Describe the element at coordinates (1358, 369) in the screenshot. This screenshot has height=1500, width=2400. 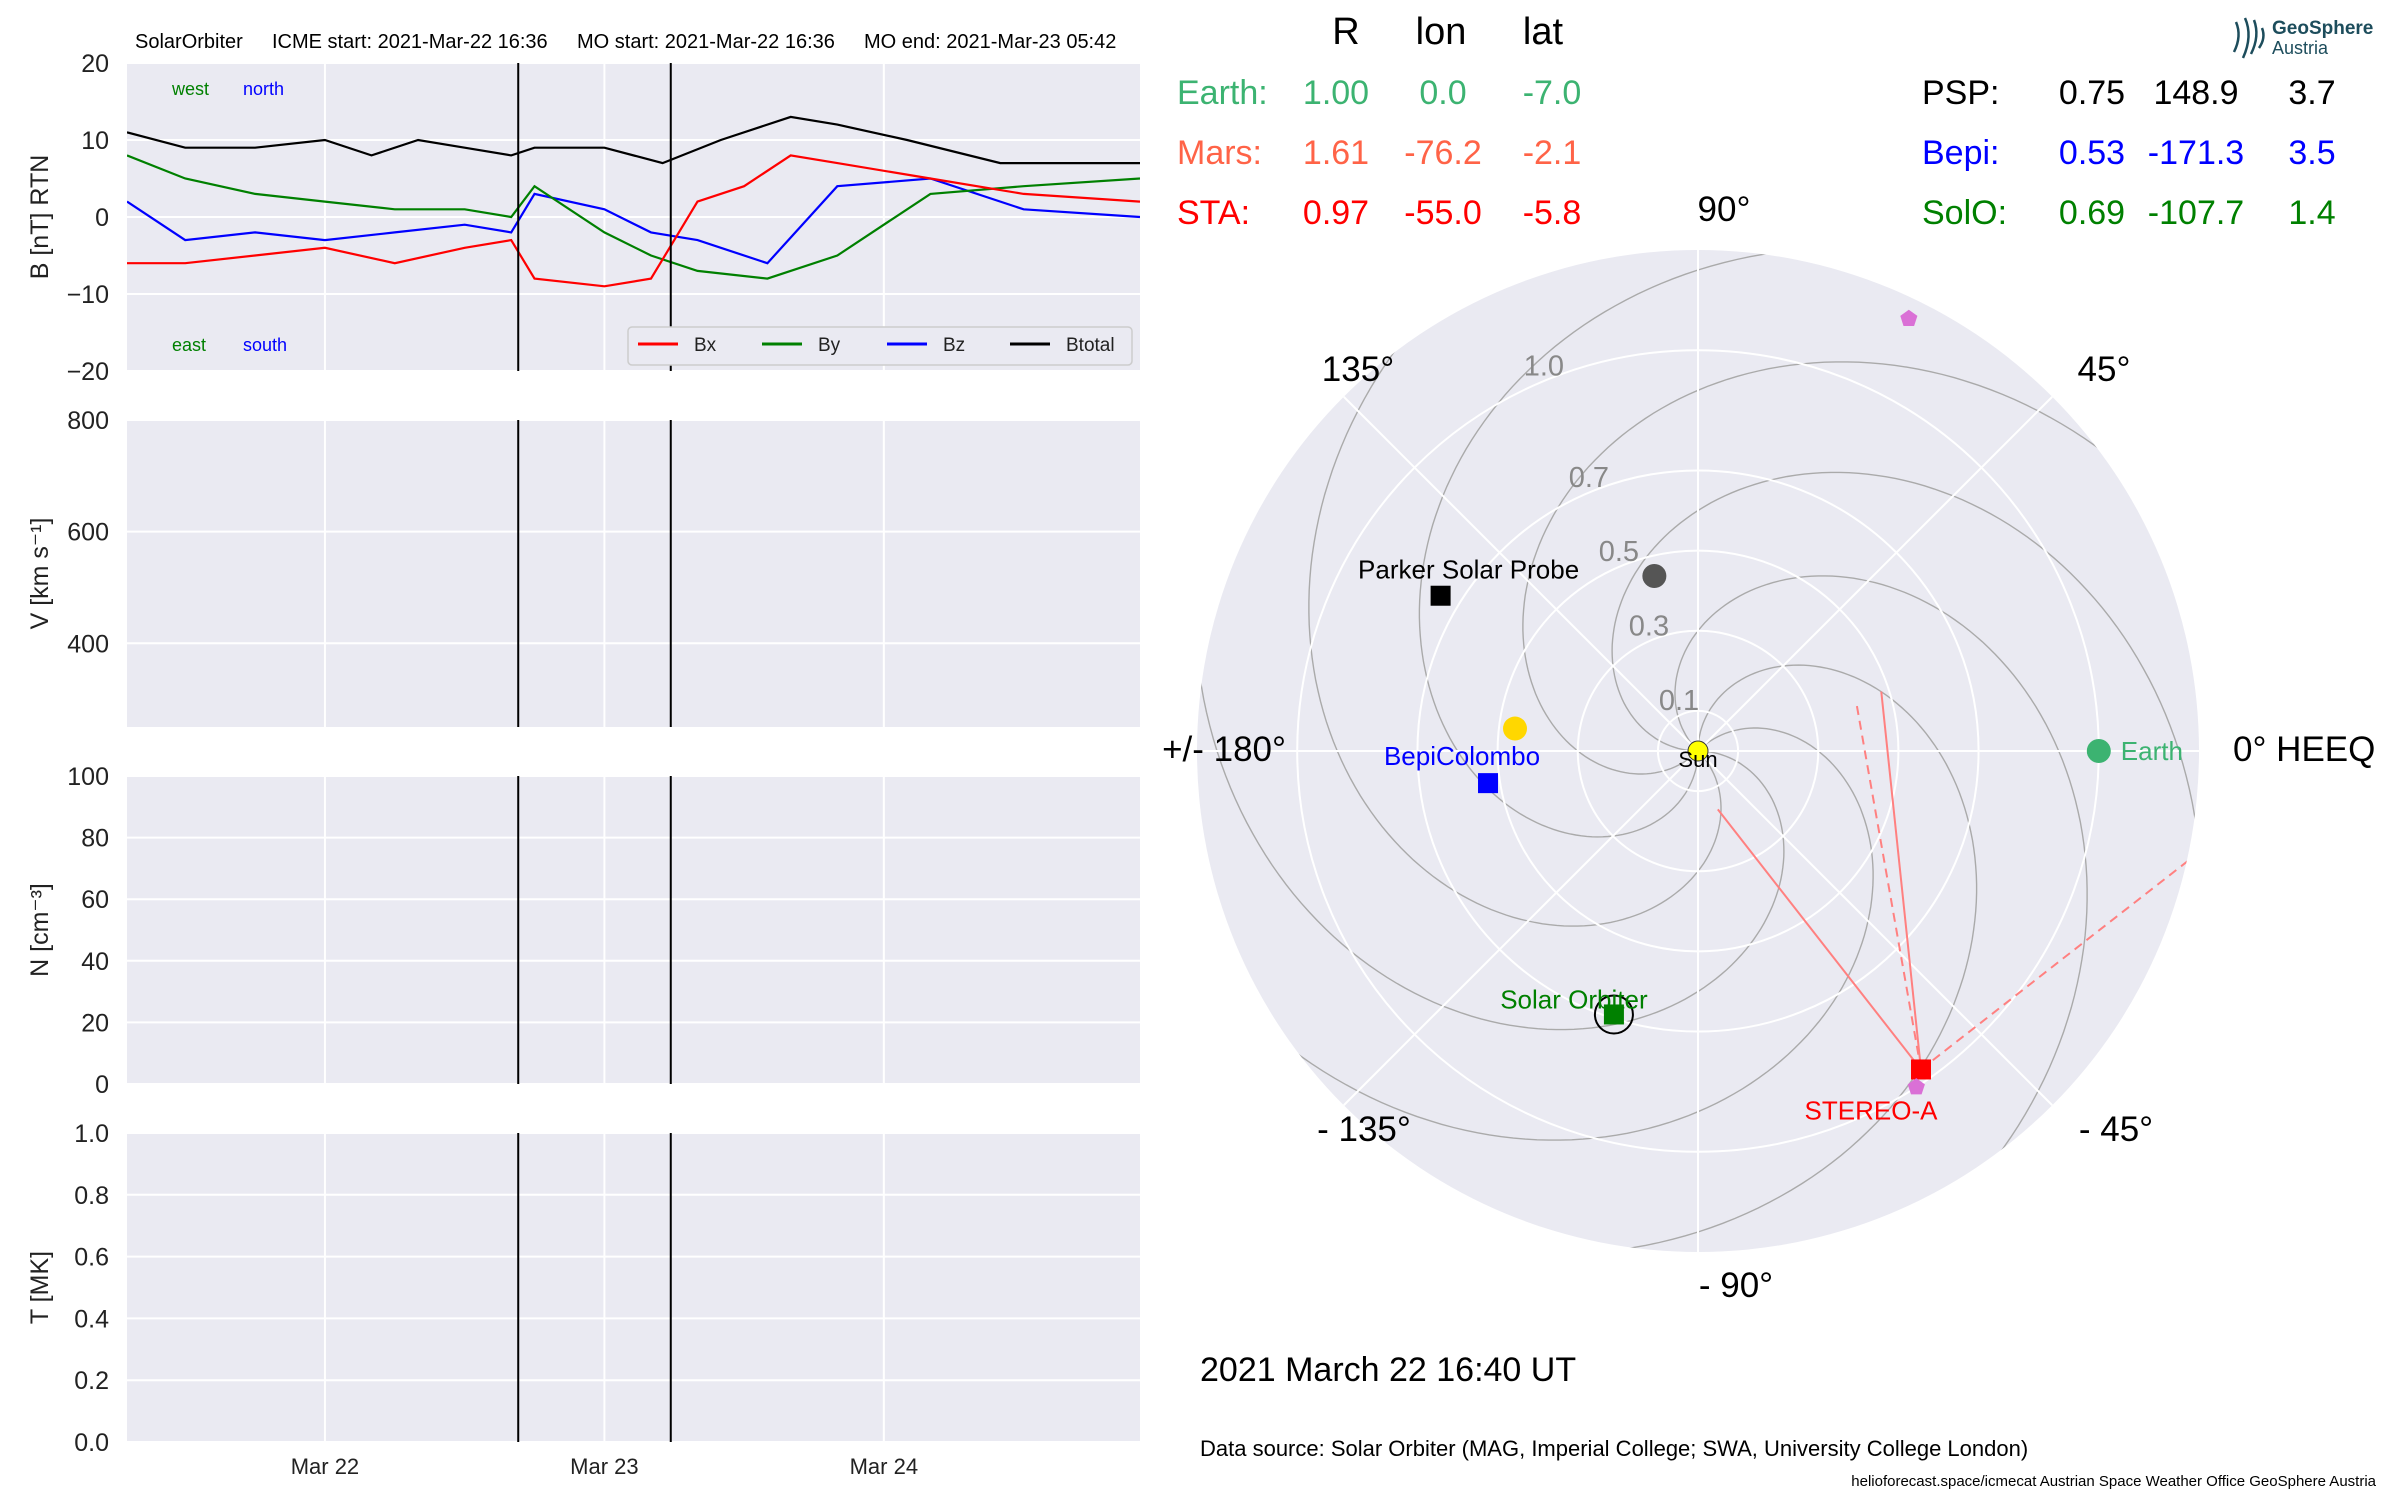
I see `angle-label-135: 135°` at that location.